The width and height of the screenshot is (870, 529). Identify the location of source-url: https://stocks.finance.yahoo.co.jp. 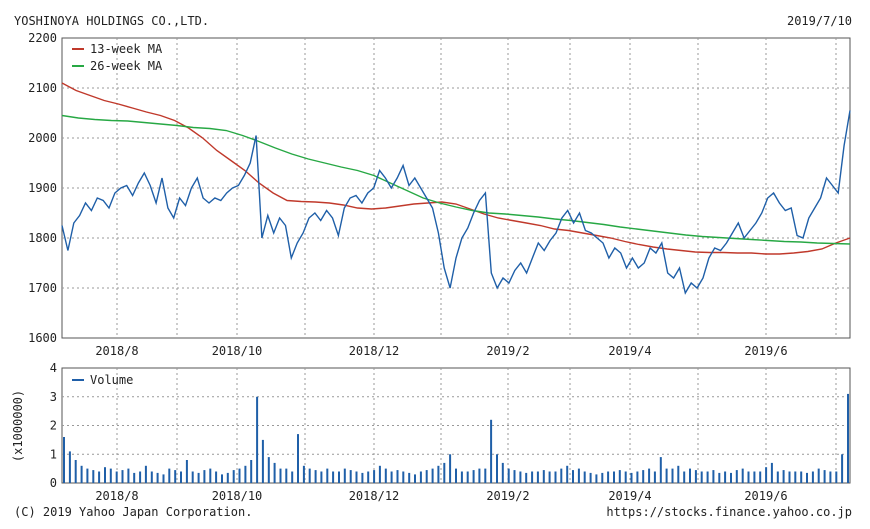
(729, 512).